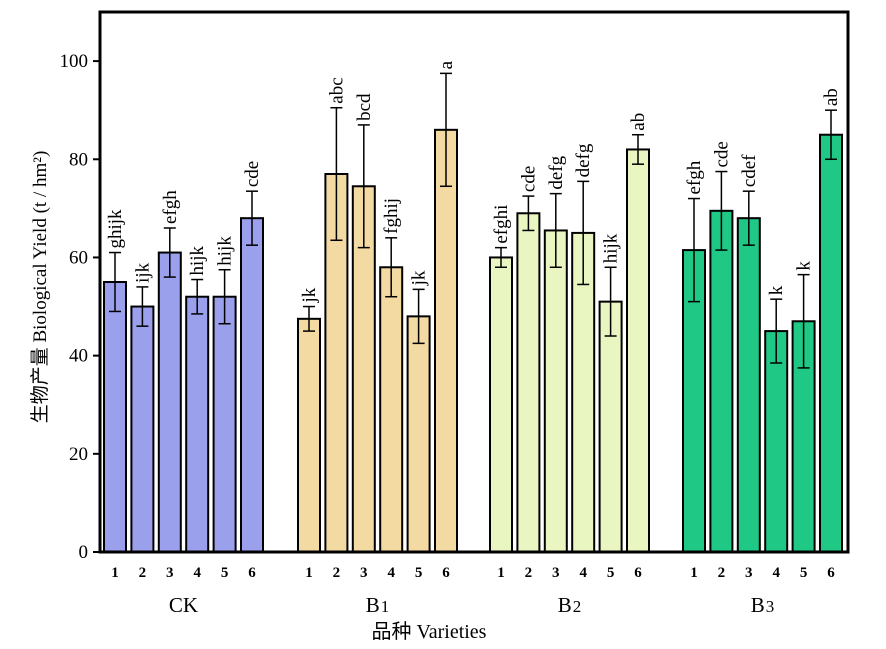 This screenshot has height=649, width=886. I want to click on significance-letter: fghij, so click(391, 216).